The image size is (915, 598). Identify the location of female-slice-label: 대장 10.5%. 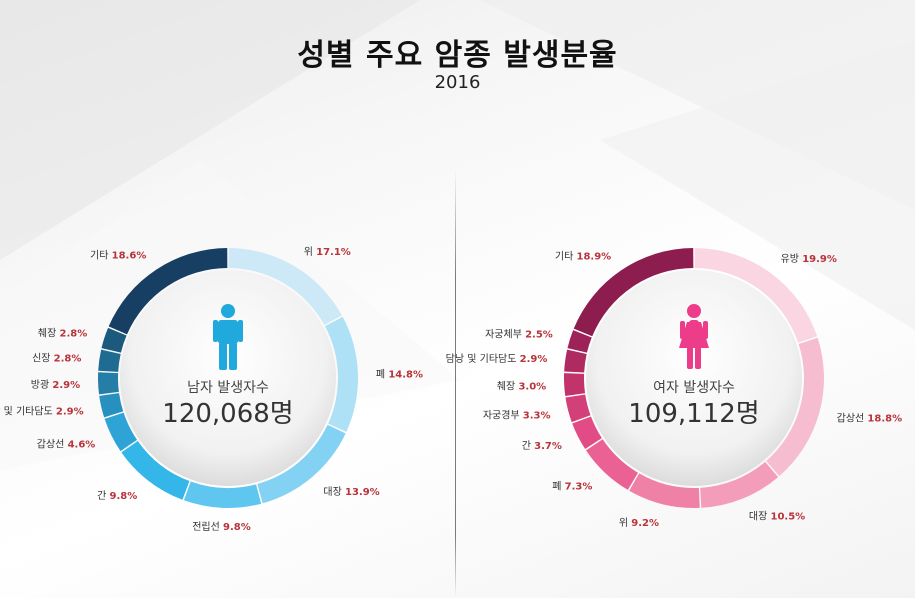
(777, 516).